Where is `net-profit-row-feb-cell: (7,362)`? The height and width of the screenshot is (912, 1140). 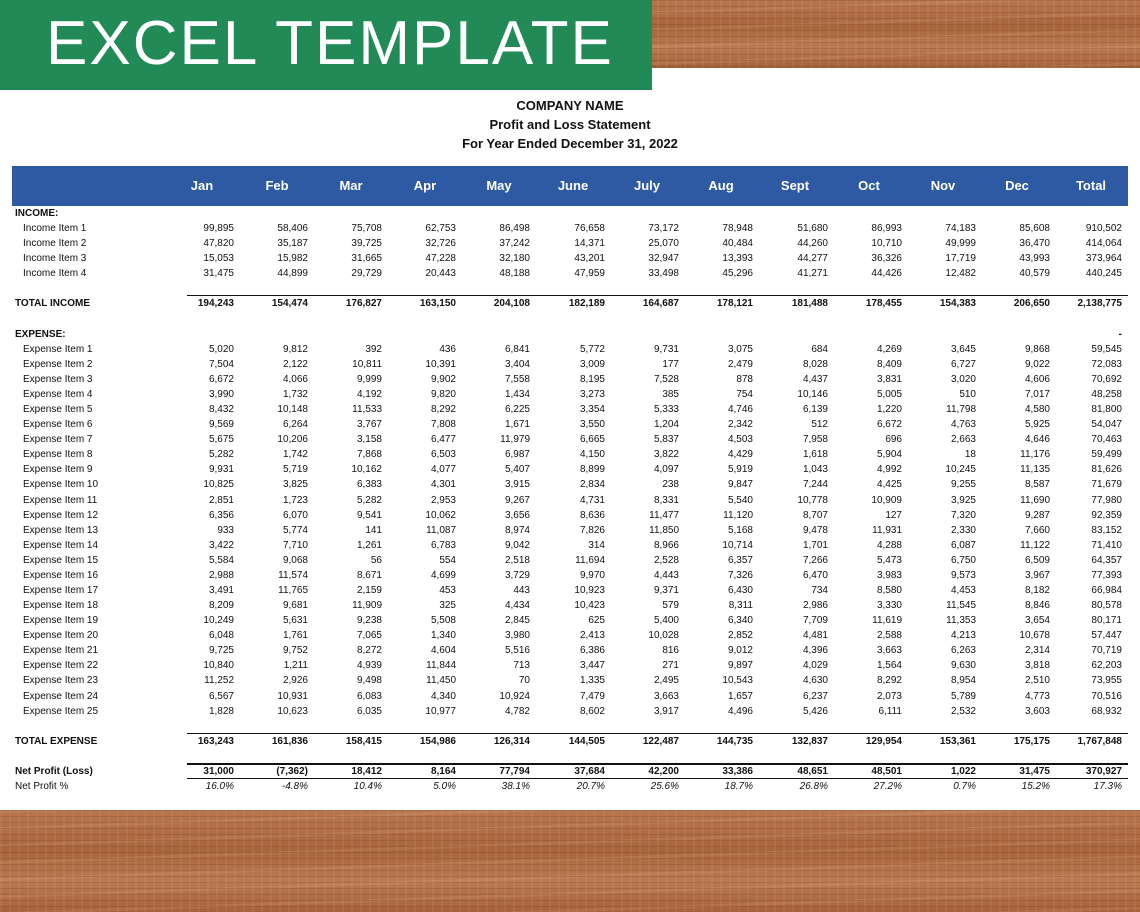
net-profit-row-feb-cell: (7,362) is located at coordinates (292, 771).